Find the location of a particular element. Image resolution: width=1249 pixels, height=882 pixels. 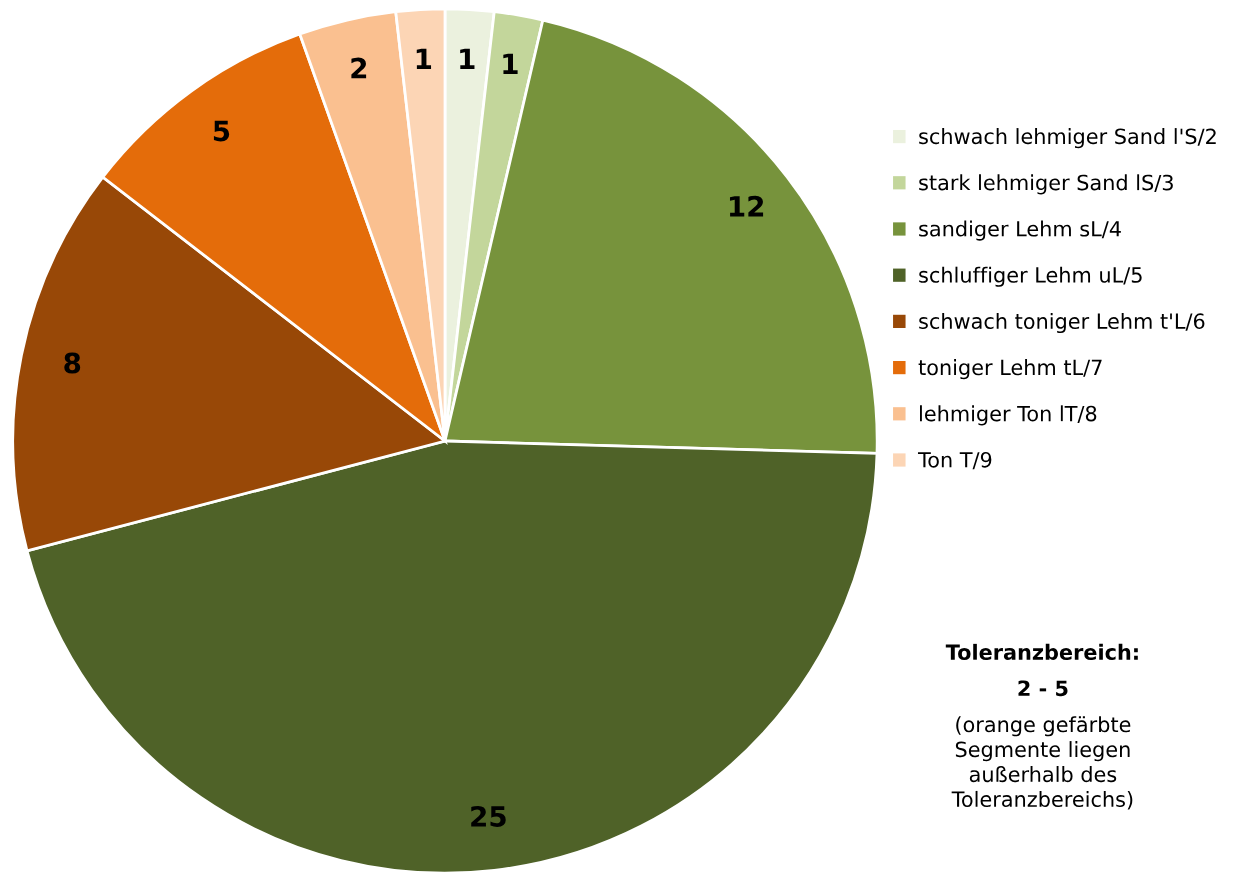

text: 2 - 5 is located at coordinates (1043, 688).